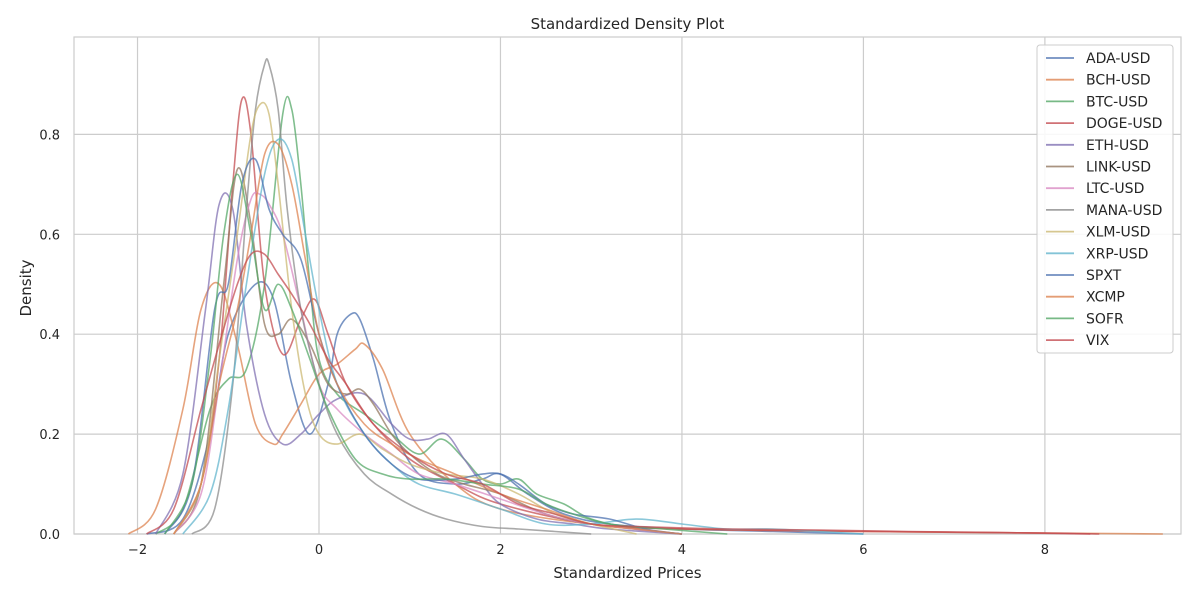 Image resolution: width=1200 pixels, height=600 pixels. I want to click on legend-entry: SOFR, so click(1105, 319).